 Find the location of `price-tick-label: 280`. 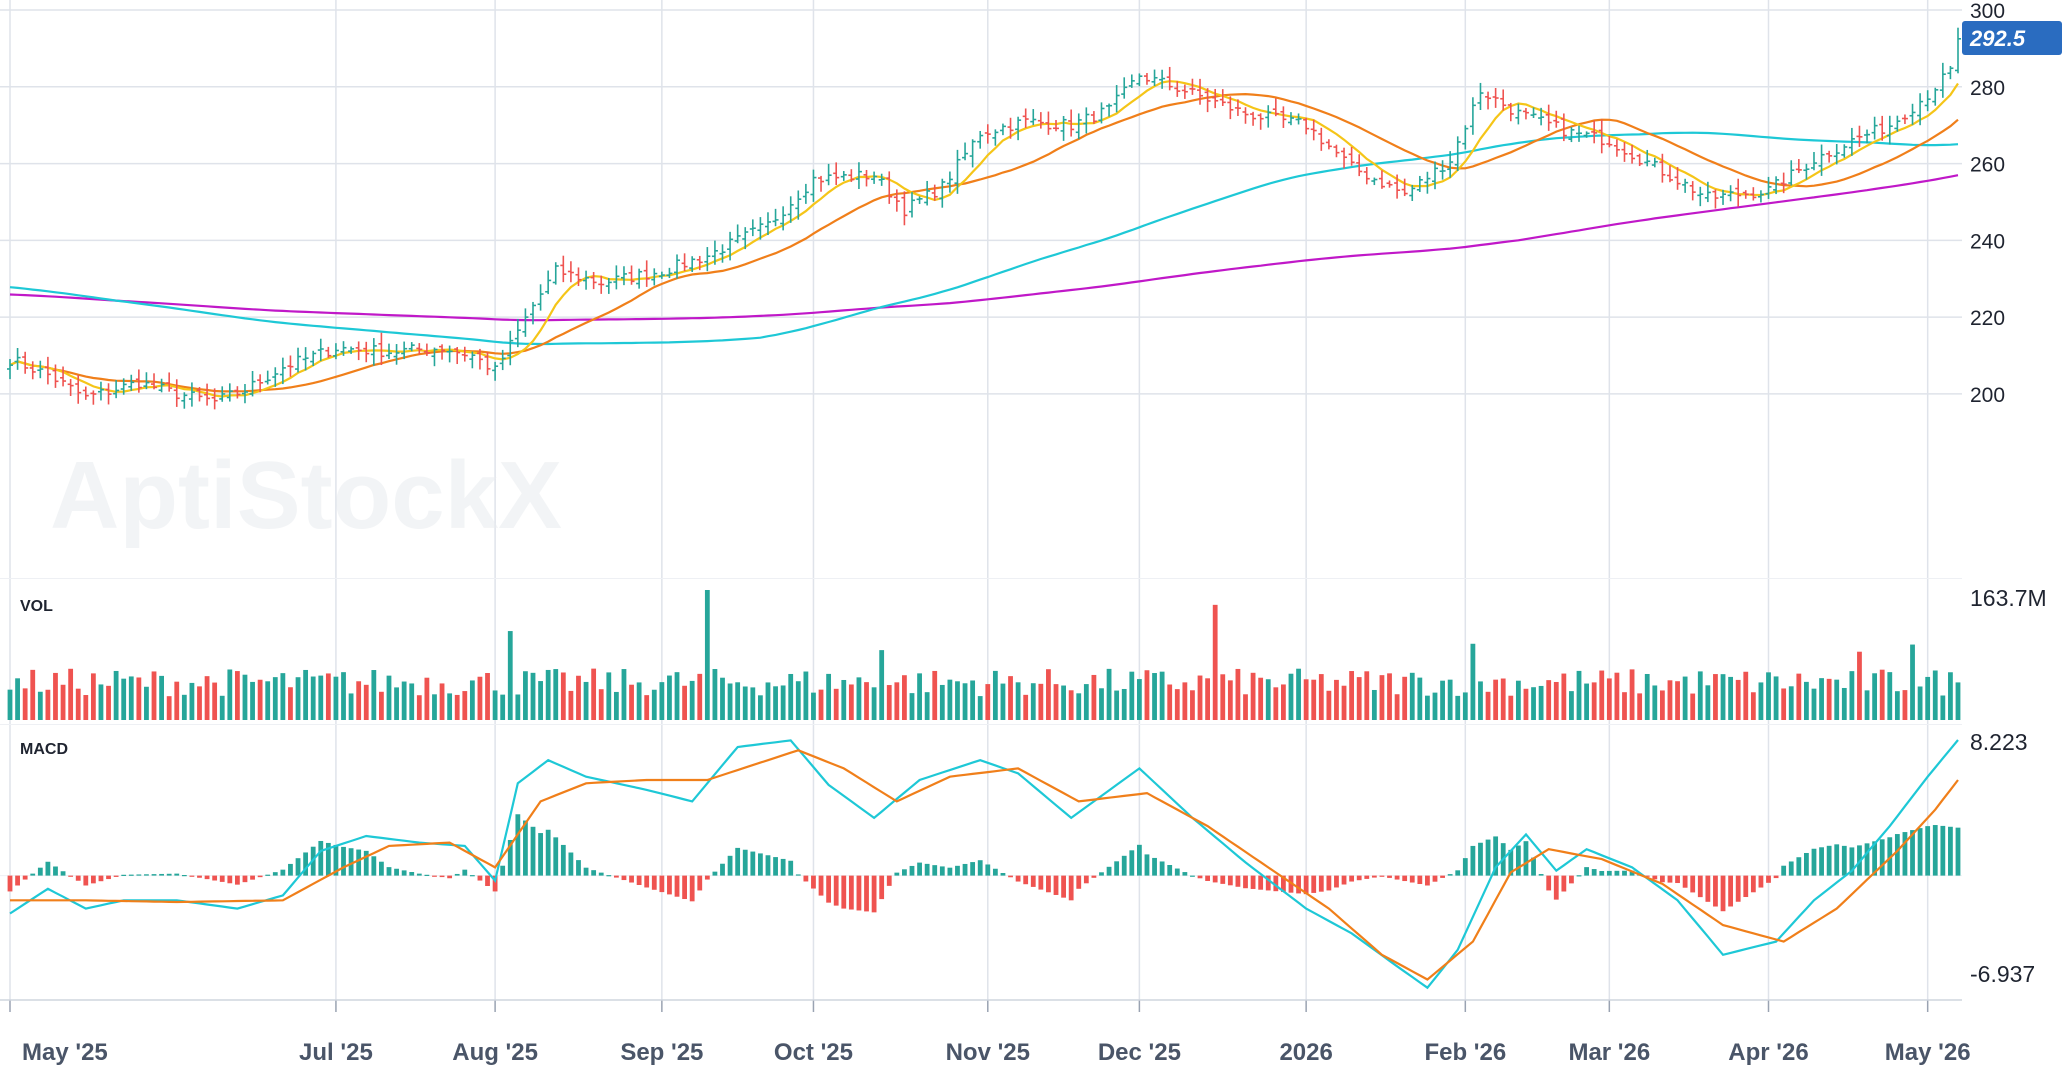

price-tick-label: 280 is located at coordinates (1987, 88).